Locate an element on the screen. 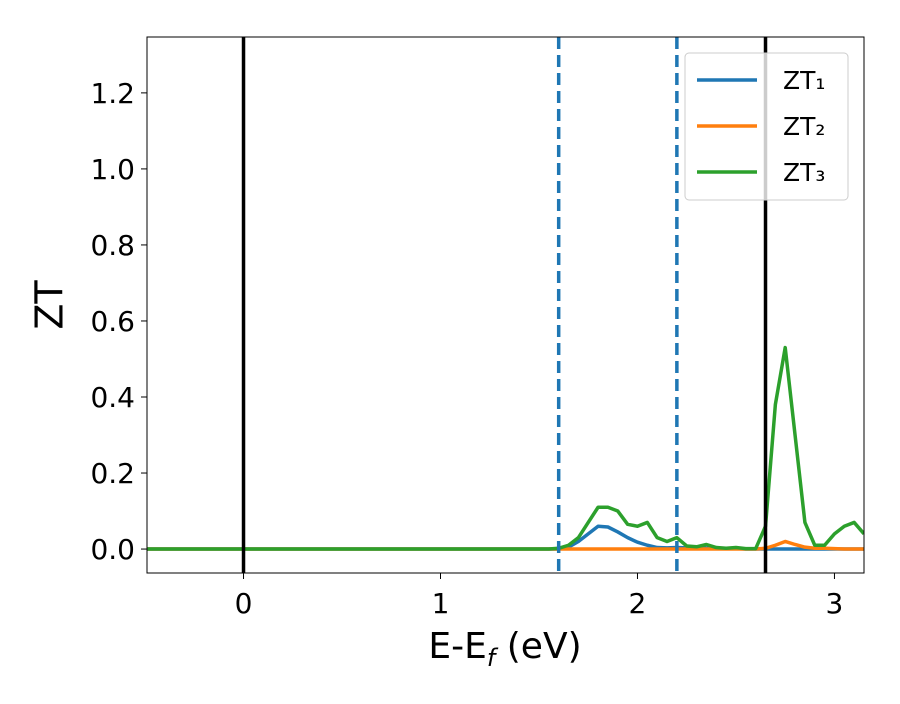 The height and width of the screenshot is (704, 900). y-tick-label: 0.0 is located at coordinates (112, 549).